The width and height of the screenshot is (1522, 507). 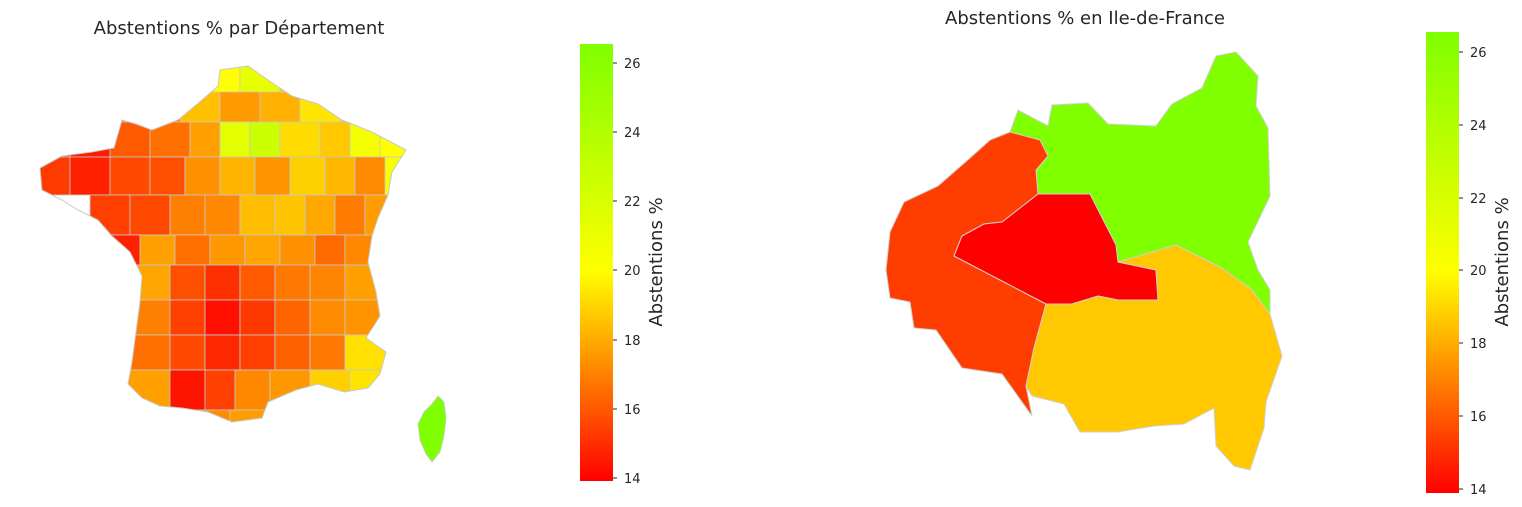 What do you see at coordinates (432, 429) in the screenshot?
I see `corsica-region` at bounding box center [432, 429].